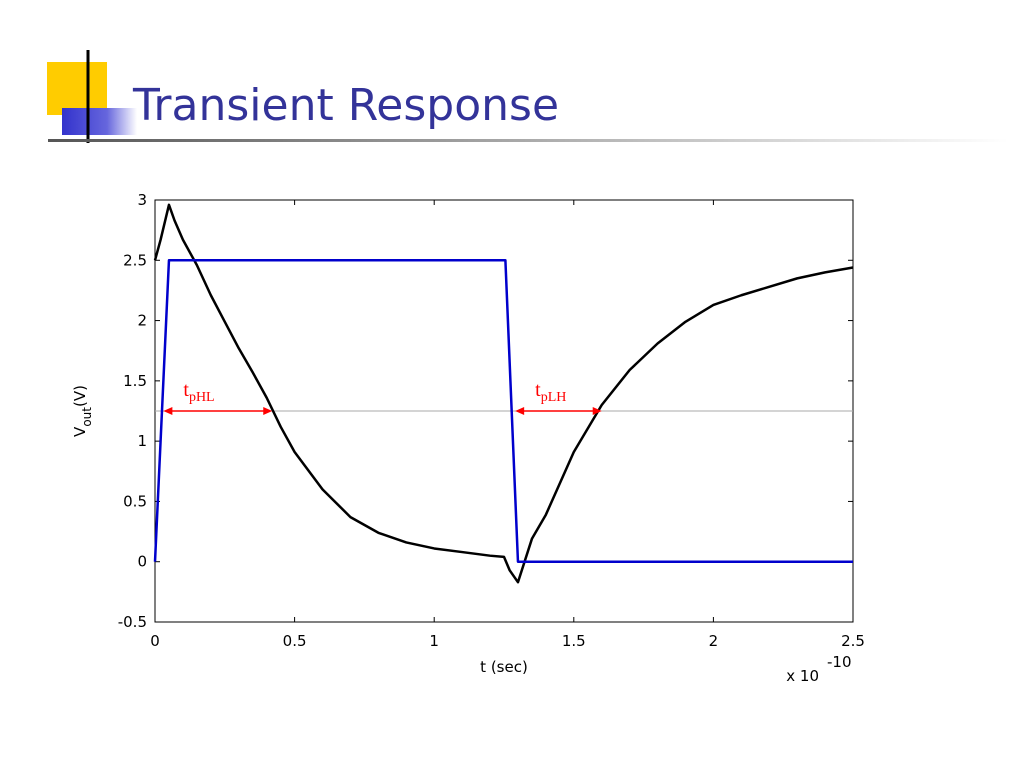 This screenshot has width=1024, height=768. I want to click on slide-title: Transient Response, so click(345, 105).